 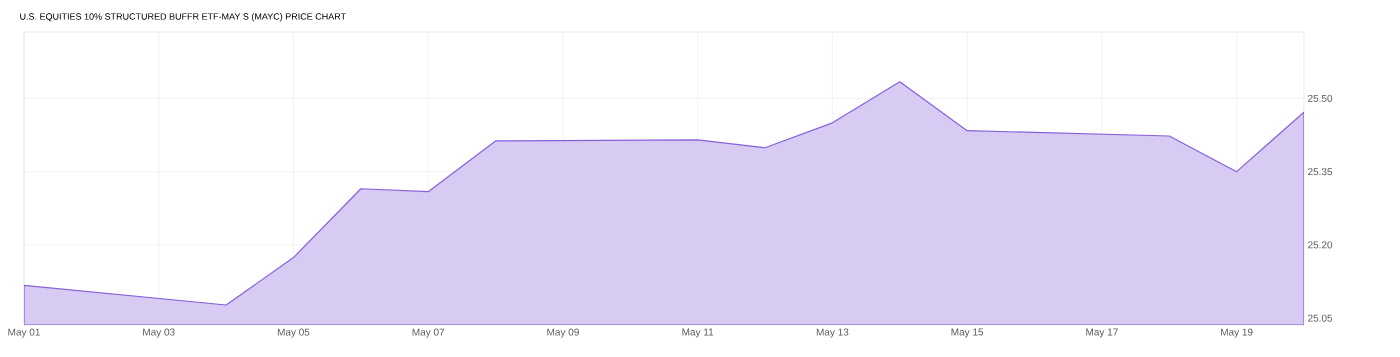 What do you see at coordinates (1102, 333) in the screenshot?
I see `x-tick-label: May 17` at bounding box center [1102, 333].